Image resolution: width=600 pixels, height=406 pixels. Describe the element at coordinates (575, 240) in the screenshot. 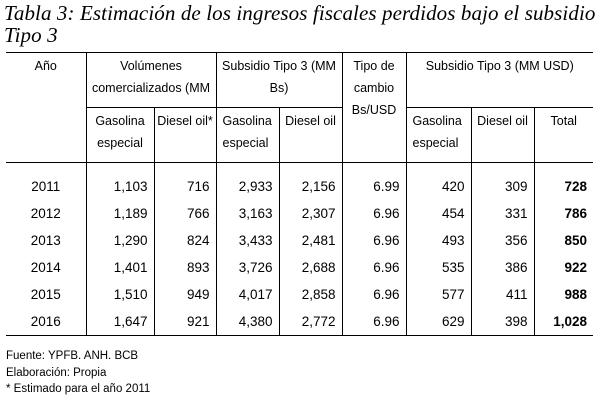

I see `cell-total: 850` at that location.